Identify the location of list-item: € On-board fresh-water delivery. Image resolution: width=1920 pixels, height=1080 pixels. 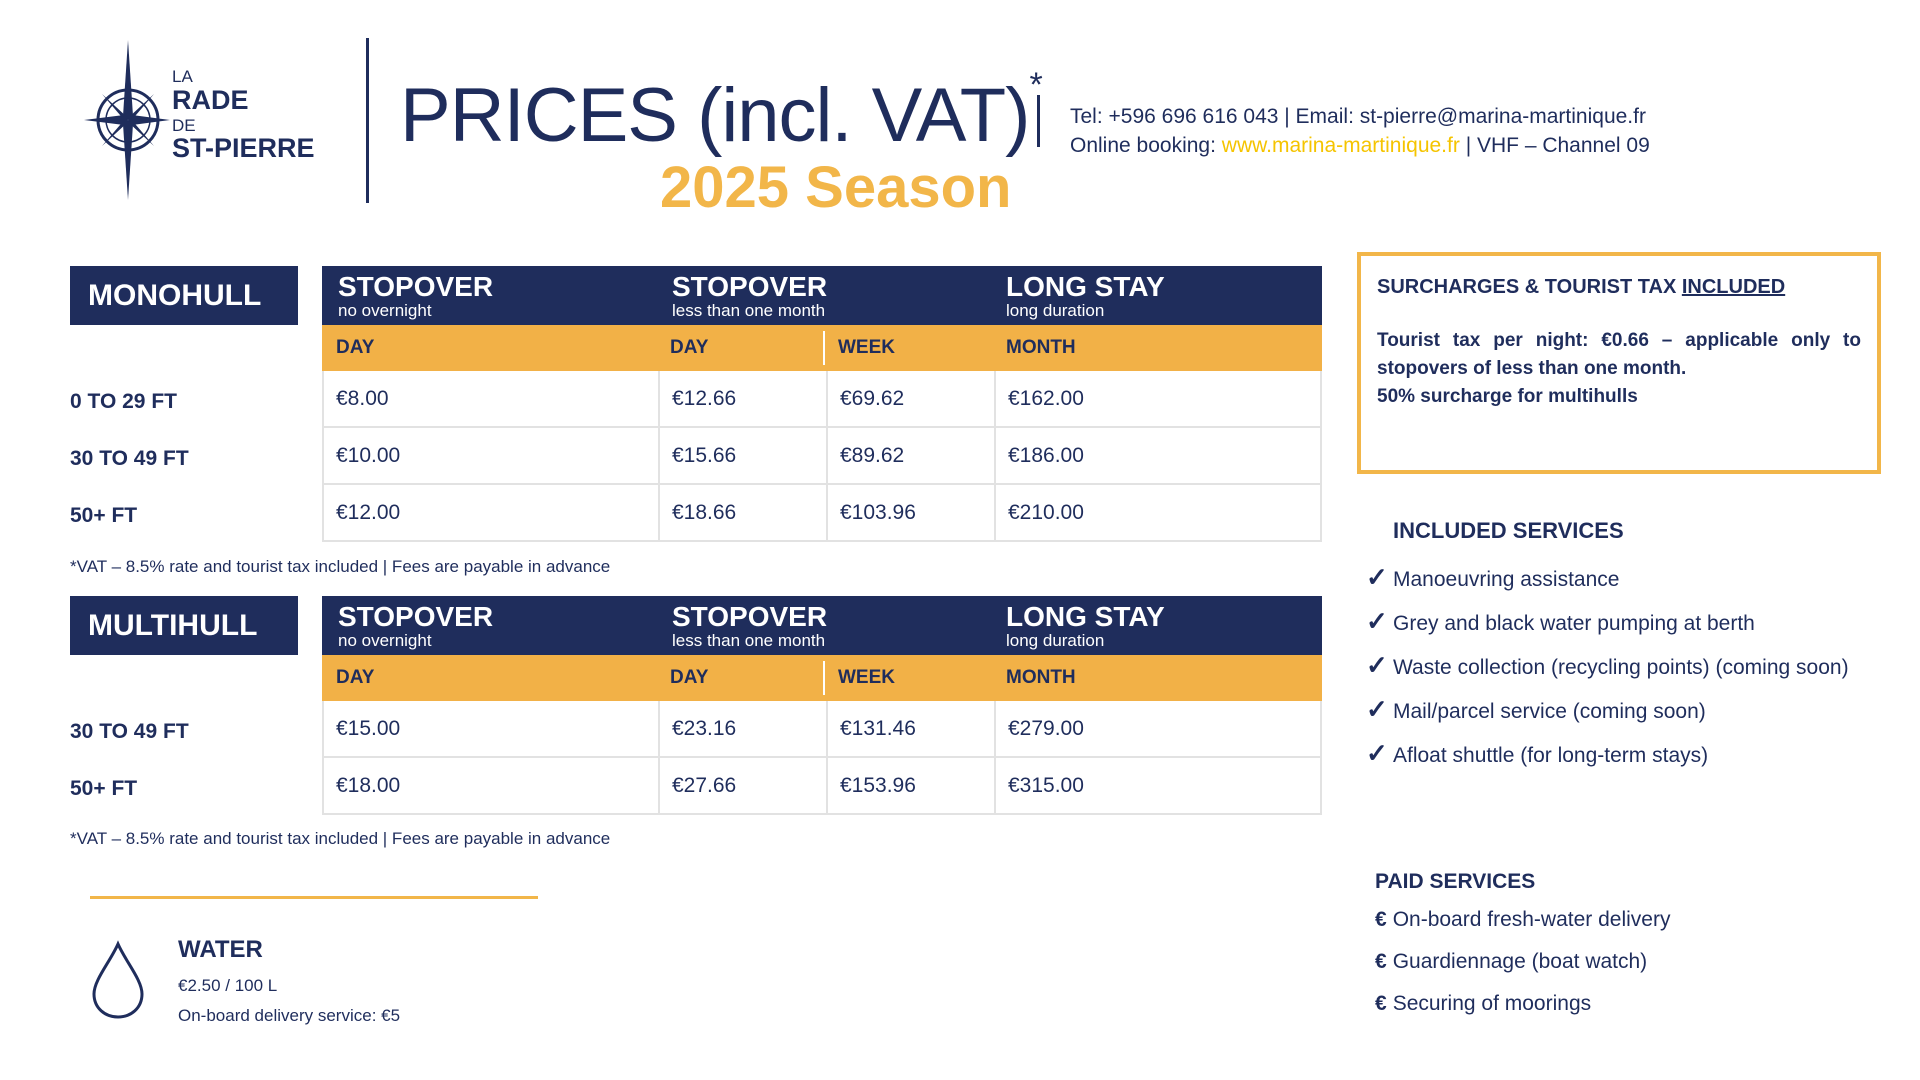
(1522, 920).